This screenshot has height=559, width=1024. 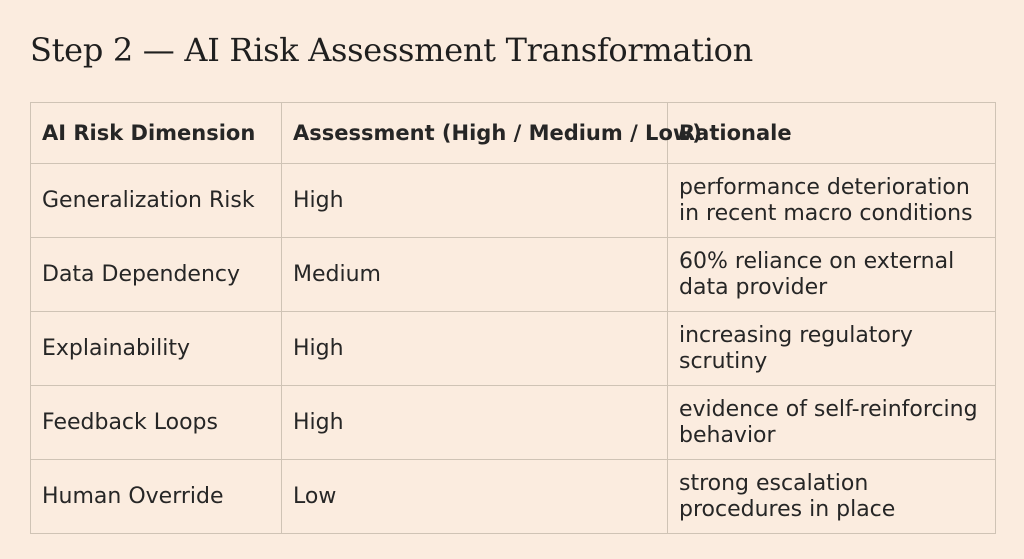 What do you see at coordinates (156, 133) in the screenshot?
I see `header-dimension: AI Risk Dimension` at bounding box center [156, 133].